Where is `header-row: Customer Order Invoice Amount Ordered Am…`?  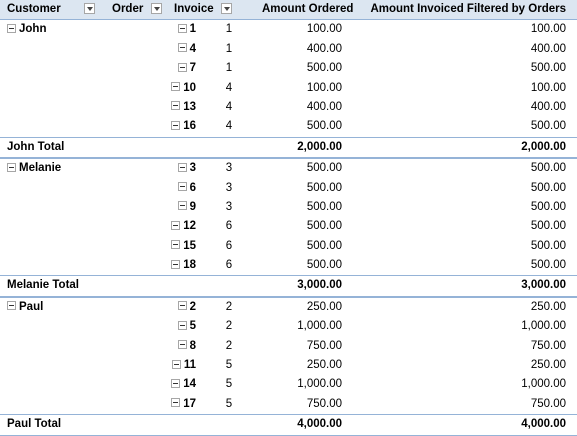 header-row: Customer Order Invoice Amount Ordered Am… is located at coordinates (288, 10).